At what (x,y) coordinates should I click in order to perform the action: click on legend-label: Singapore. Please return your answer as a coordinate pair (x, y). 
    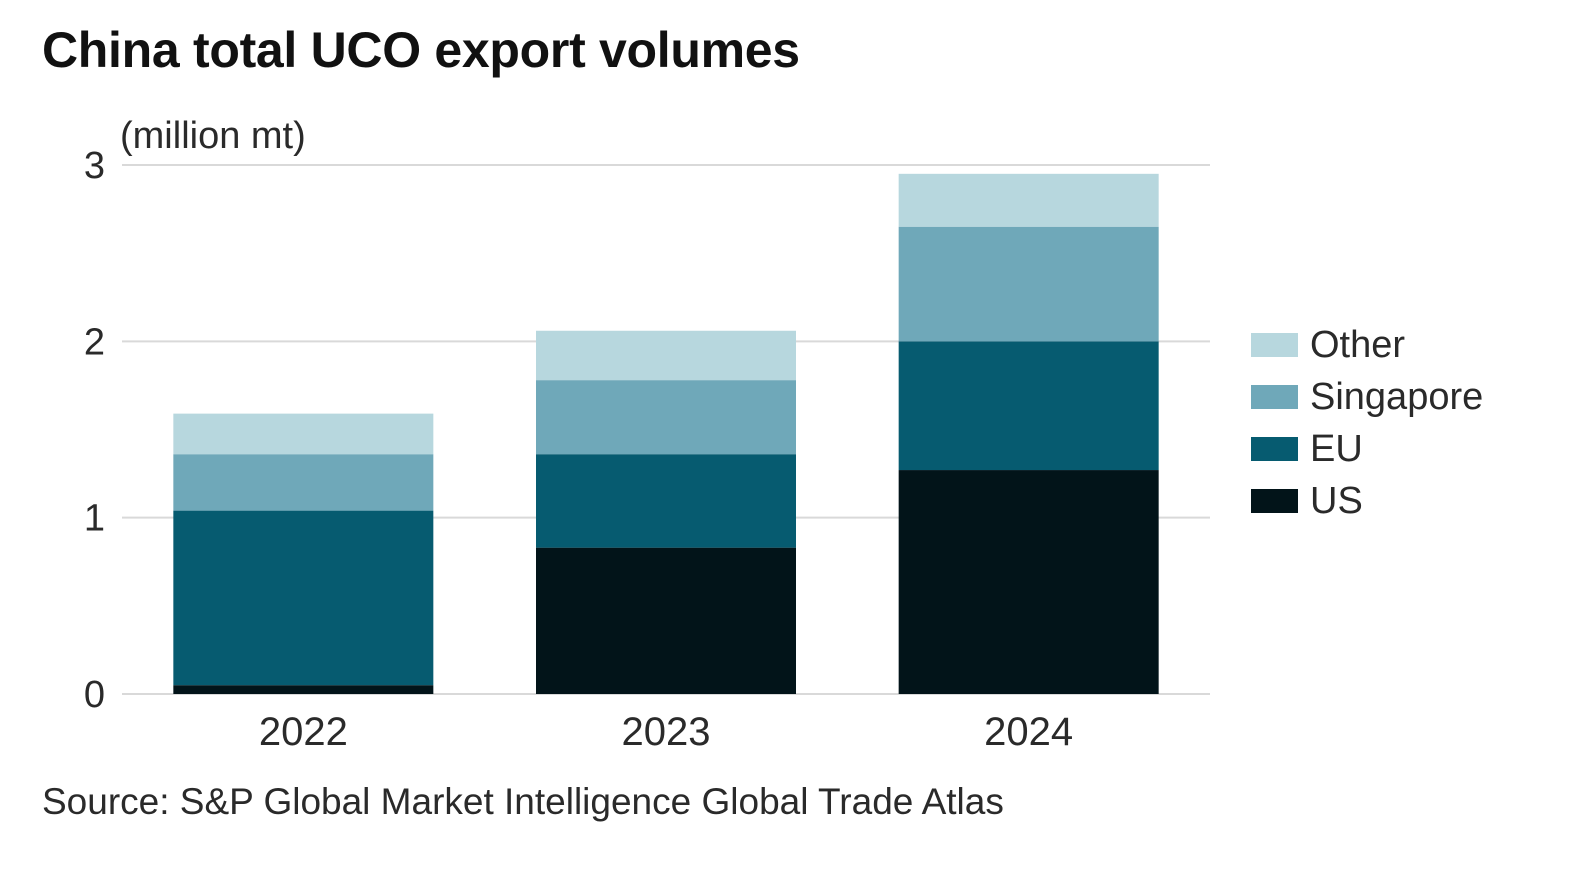
    Looking at the image, I should click on (1397, 396).